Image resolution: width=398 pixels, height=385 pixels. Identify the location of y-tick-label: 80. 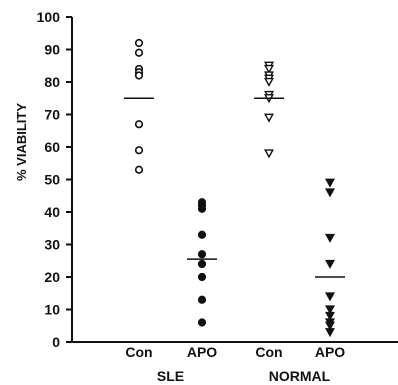
(52, 82).